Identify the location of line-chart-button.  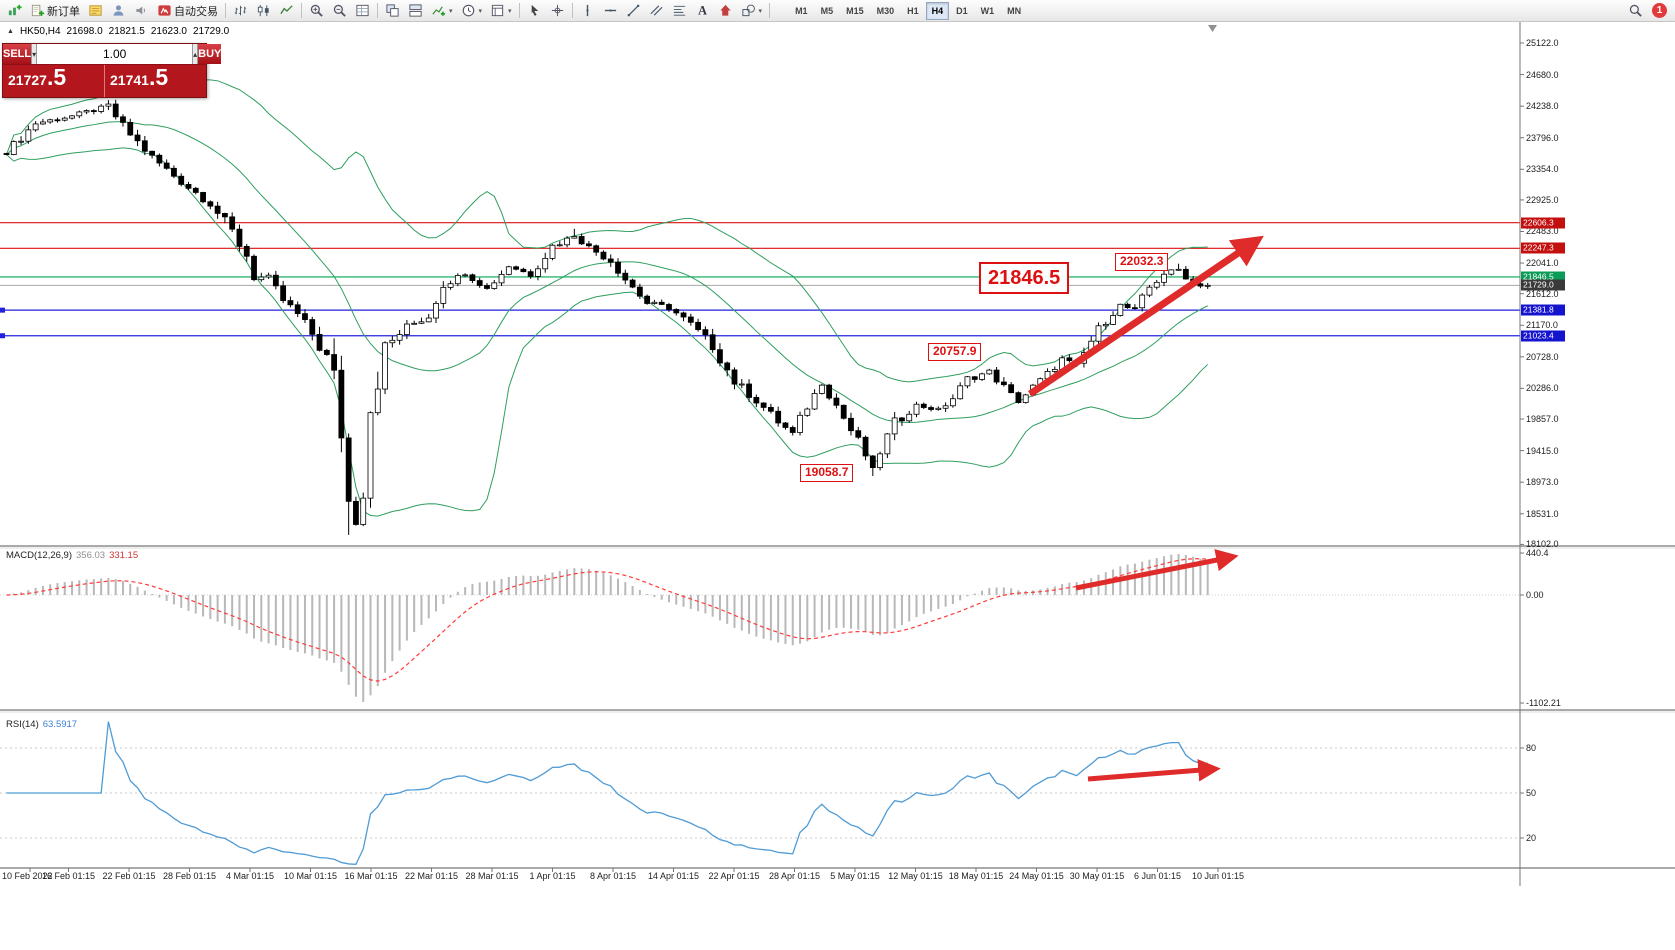
(286, 11).